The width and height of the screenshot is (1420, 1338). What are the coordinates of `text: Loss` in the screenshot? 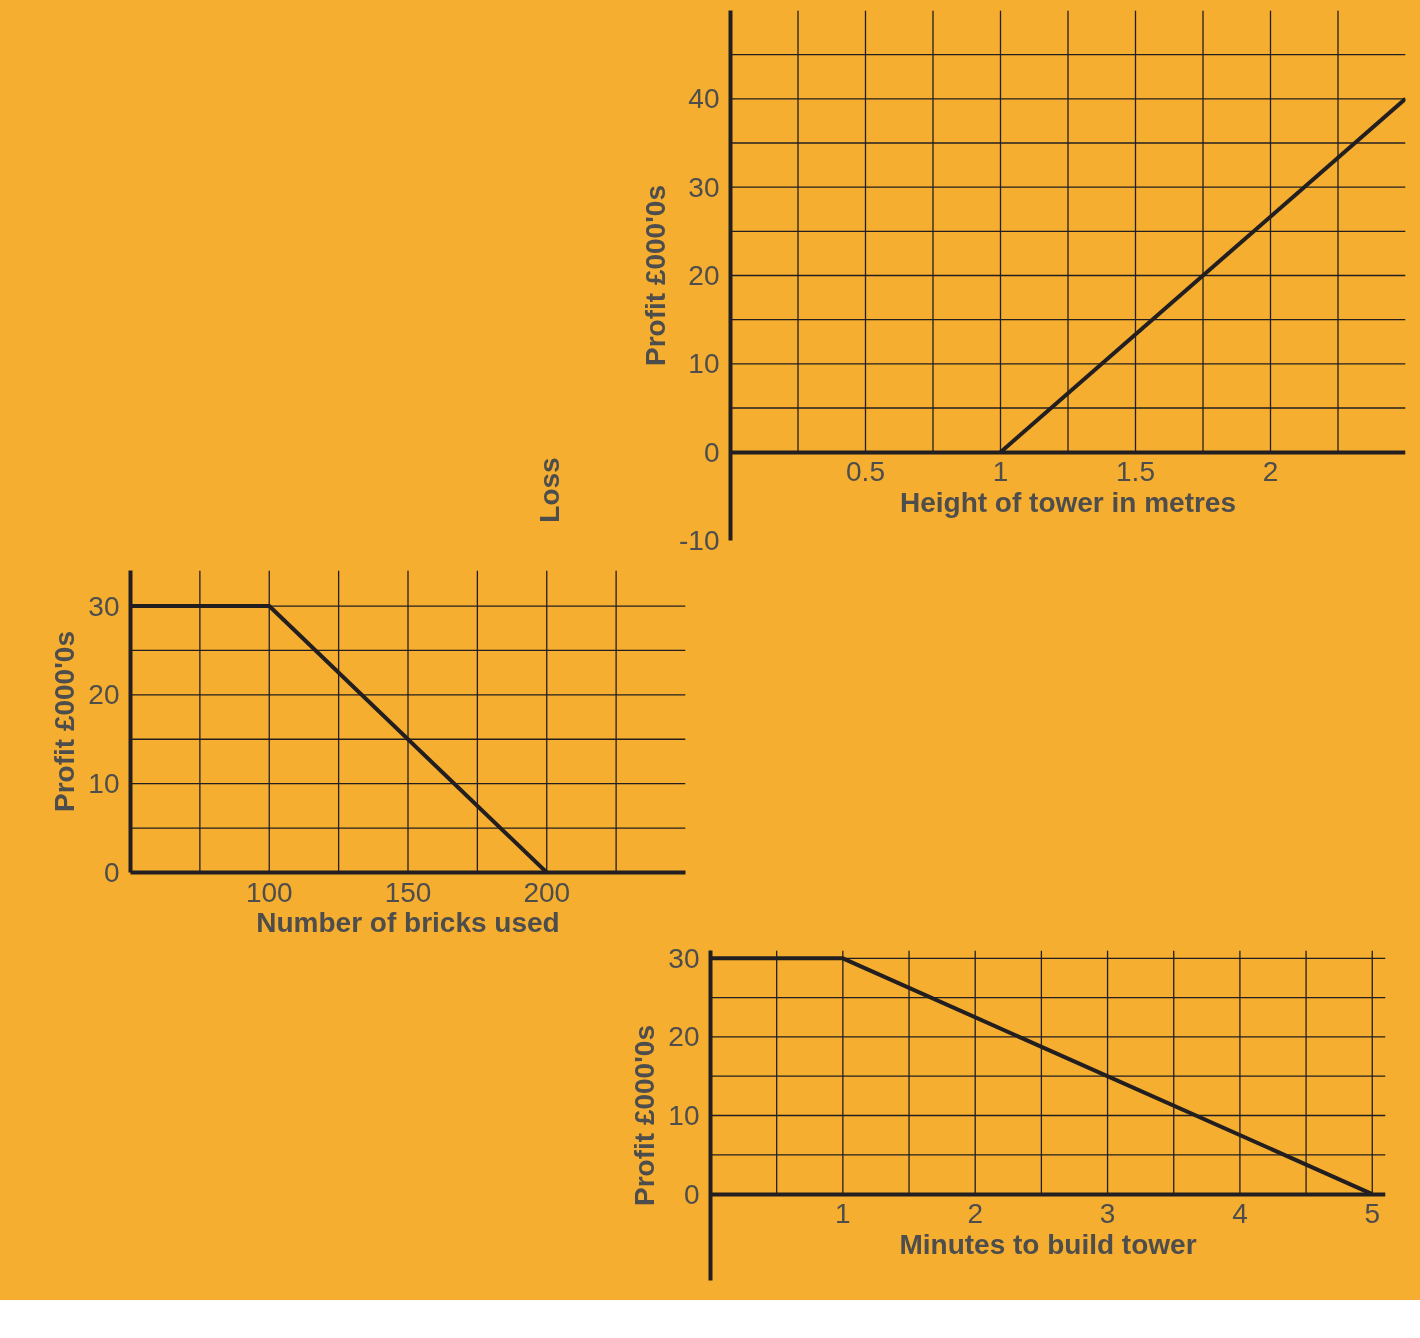 It's located at (549, 490).